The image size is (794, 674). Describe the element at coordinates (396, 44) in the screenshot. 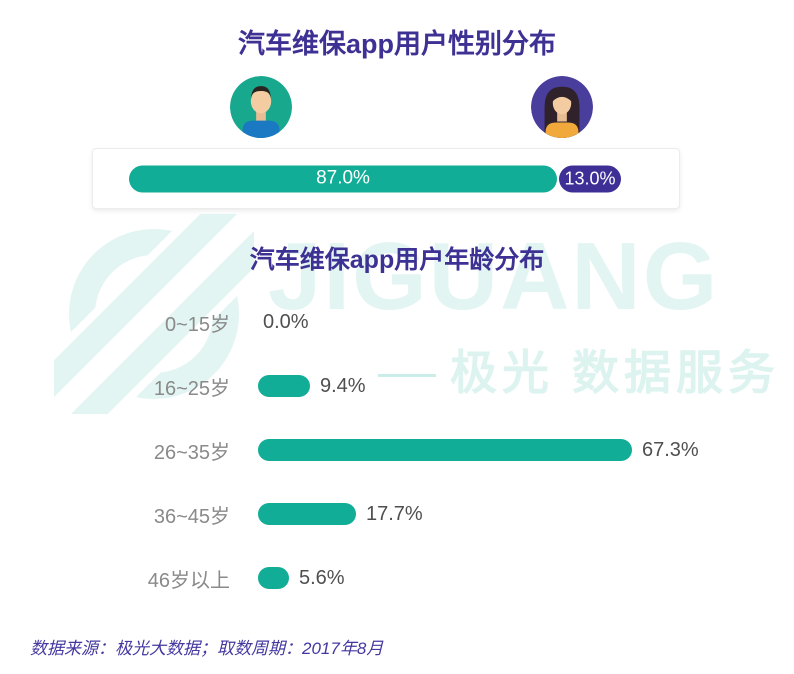

I see `gender-chart-title: 汽车维保app用户性别分布` at that location.